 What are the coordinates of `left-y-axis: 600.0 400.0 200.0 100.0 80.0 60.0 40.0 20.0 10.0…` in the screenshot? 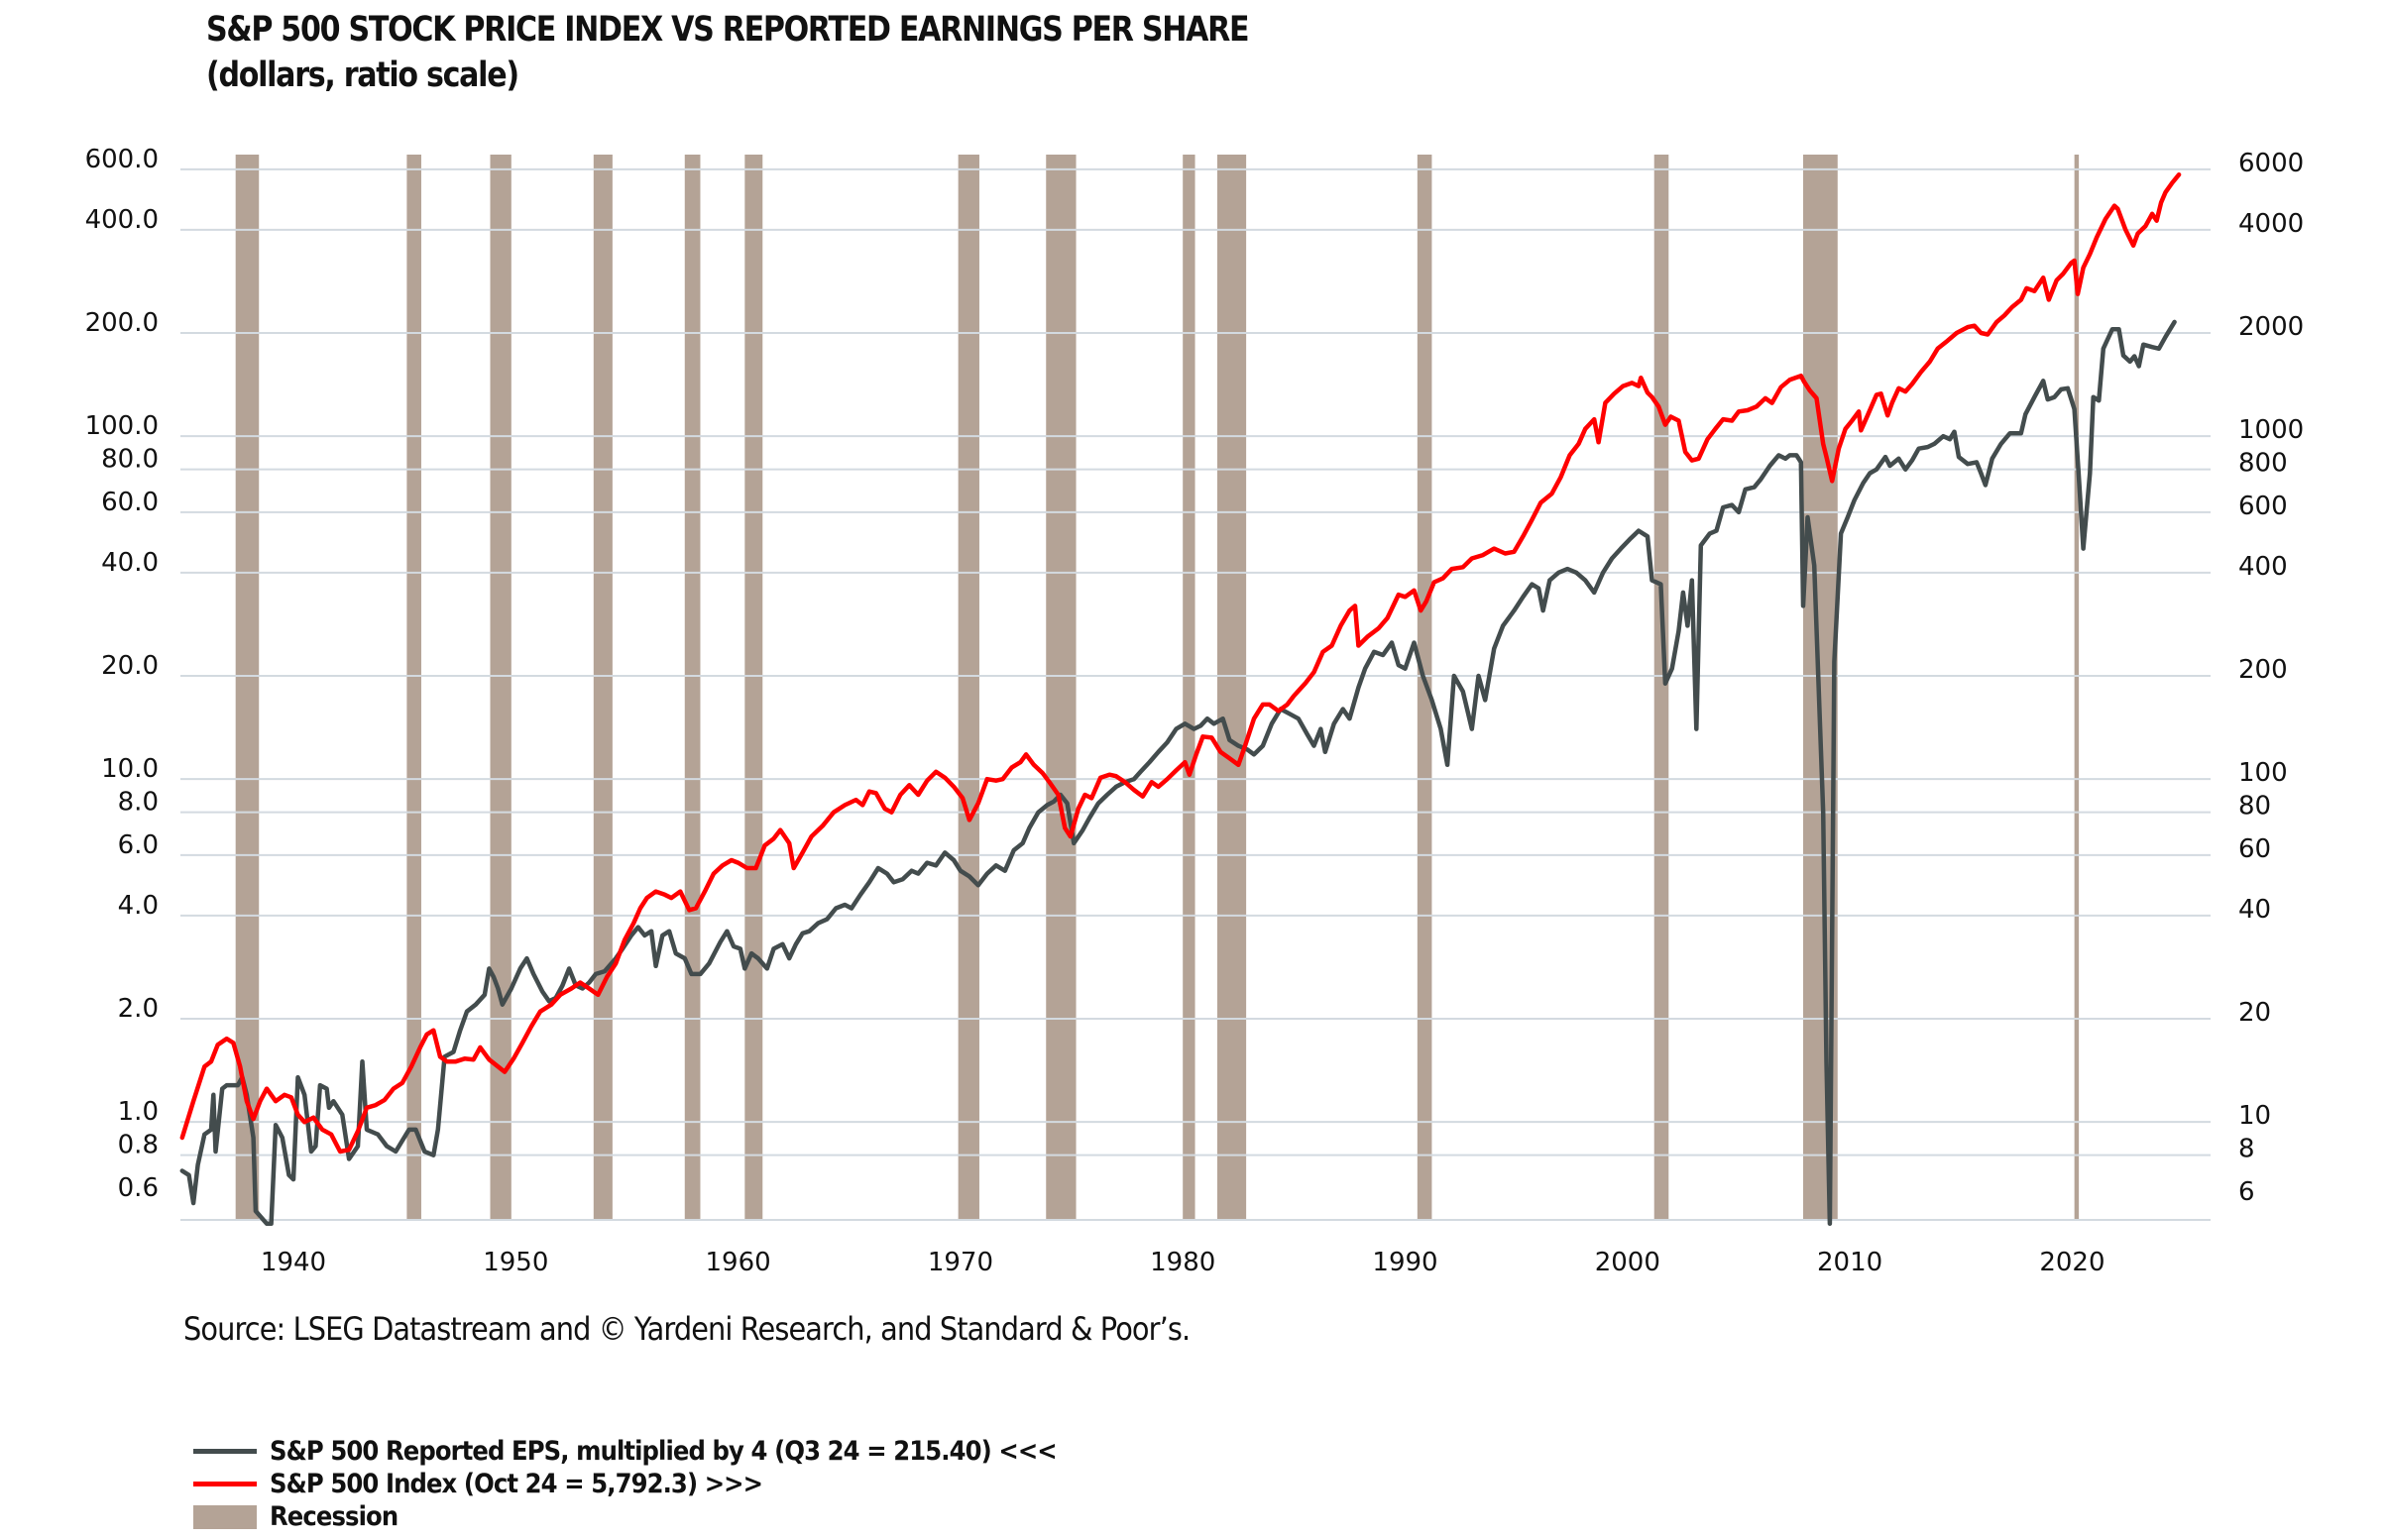 It's located at (122, 674).